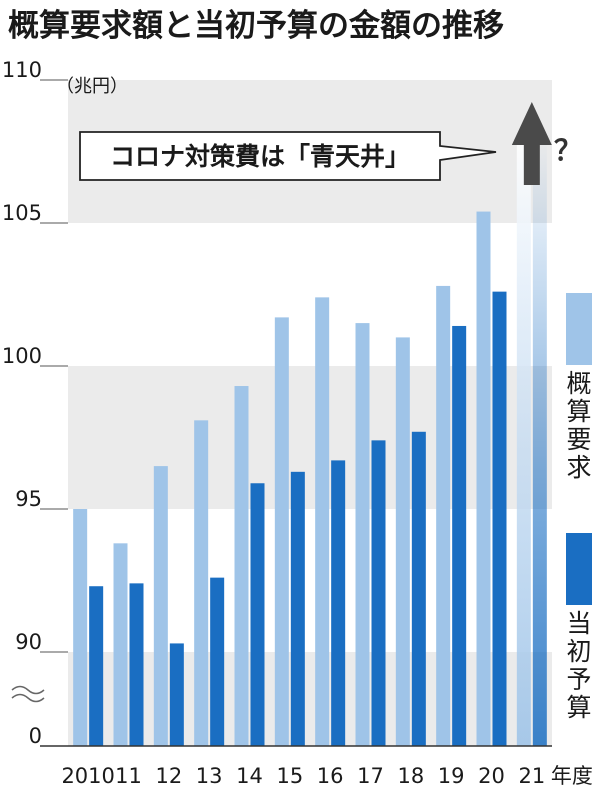 The height and width of the screenshot is (800, 603). I want to click on y-tick-label: 0, so click(35, 736).